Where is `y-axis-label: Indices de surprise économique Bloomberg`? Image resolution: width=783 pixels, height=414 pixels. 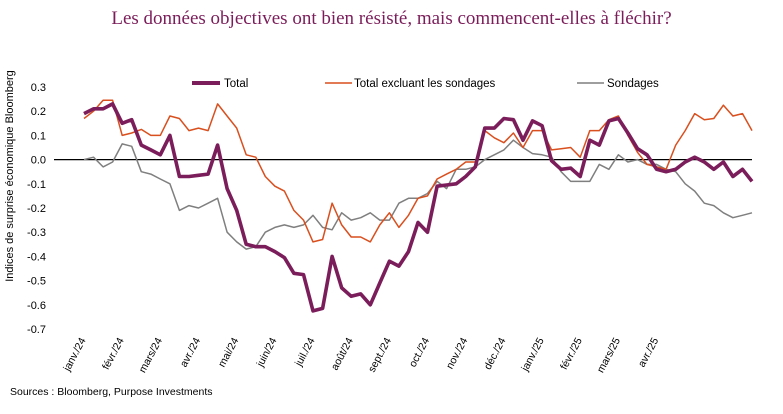
y-axis-label: Indices de surprise économique Bloomberg is located at coordinates (10, 176).